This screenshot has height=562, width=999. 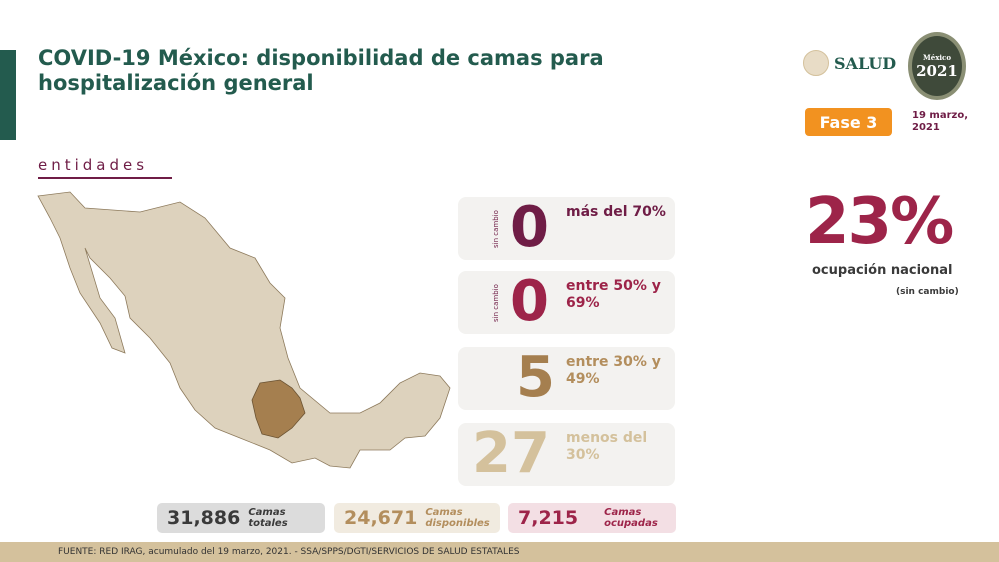 What do you see at coordinates (937, 66) in the screenshot?
I see `mexico-2021-emblem: México 2021` at bounding box center [937, 66].